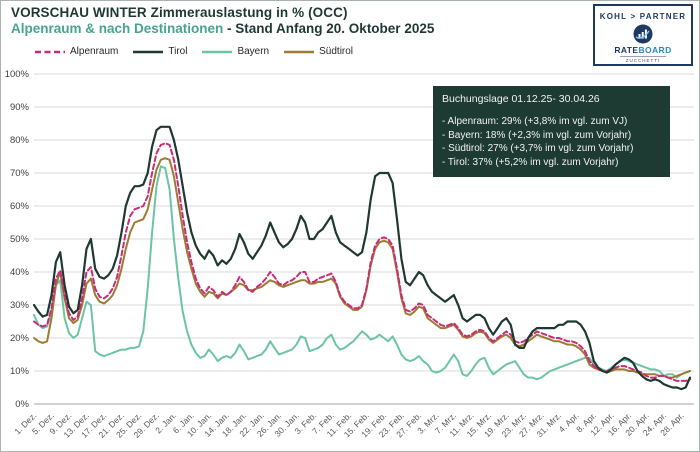 This screenshot has height=452, width=700. What do you see at coordinates (318, 51) in the screenshot?
I see `legend-item-suedtirol: Südtirol` at bounding box center [318, 51].